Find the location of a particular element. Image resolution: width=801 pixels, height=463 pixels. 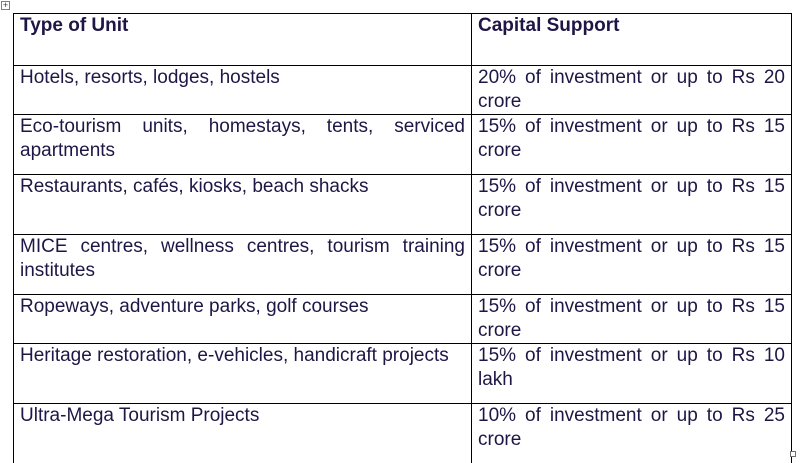

cell-type-of-unit: Ropeways, adventure parks, golf courses is located at coordinates (242, 319).